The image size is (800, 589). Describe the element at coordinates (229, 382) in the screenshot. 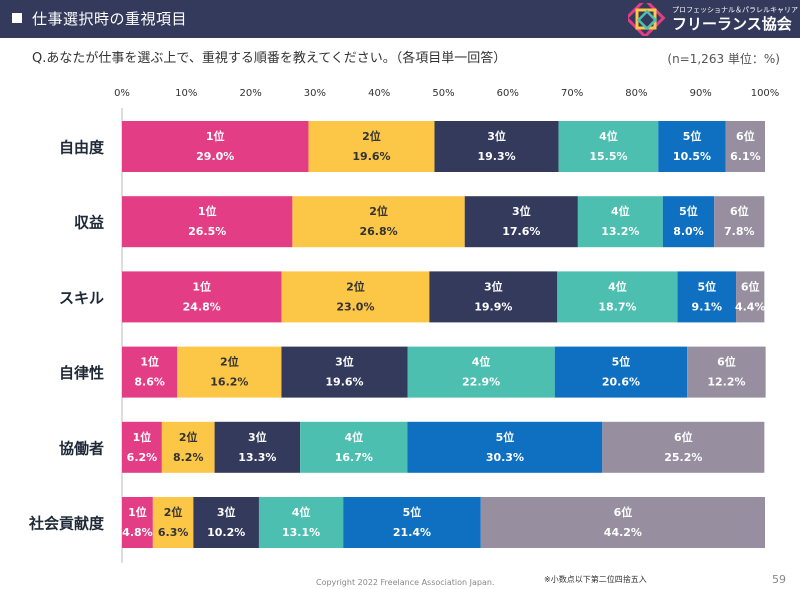

I see `value-label: 16.2%` at that location.